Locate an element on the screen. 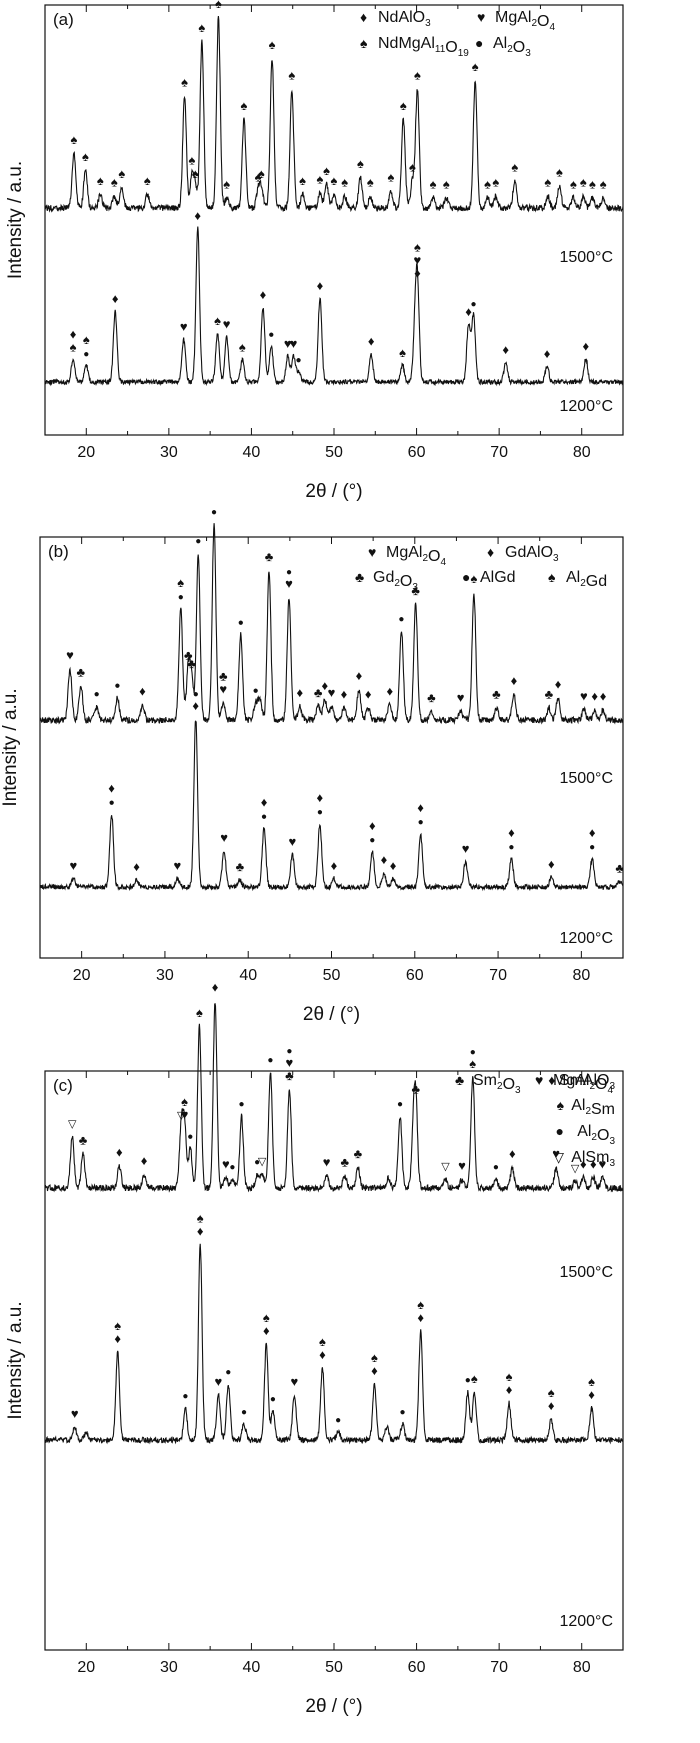  legend-symbol: ♥ is located at coordinates (372, 552).